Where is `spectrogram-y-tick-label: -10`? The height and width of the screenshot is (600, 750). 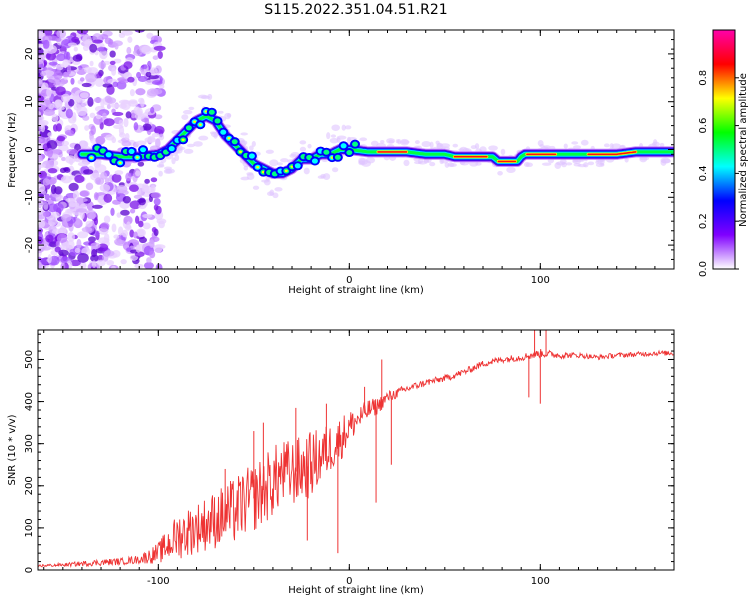 spectrogram-y-tick-label: -10 is located at coordinates (29, 197).